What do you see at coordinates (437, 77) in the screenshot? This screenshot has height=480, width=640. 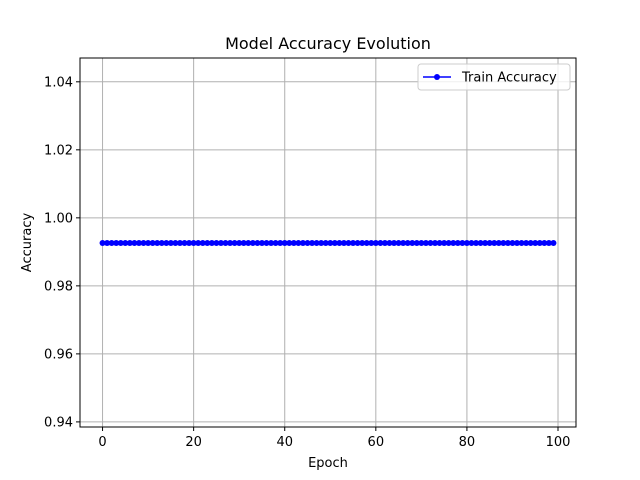 I see `legend-marker` at bounding box center [437, 77].